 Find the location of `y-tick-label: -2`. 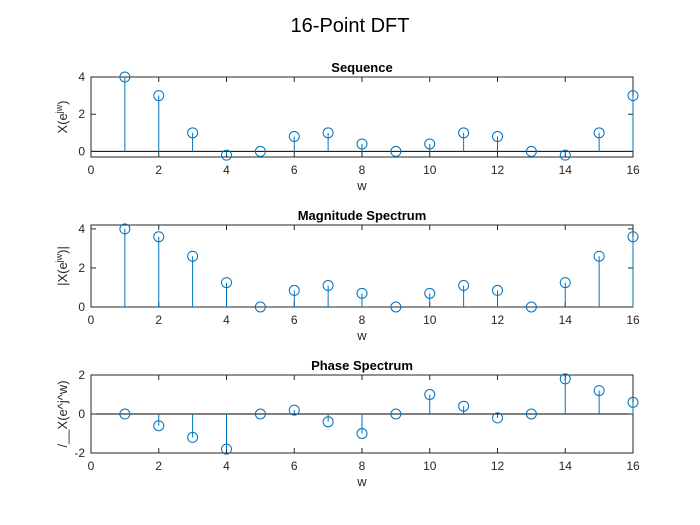

y-tick-label: -2 is located at coordinates (79, 453).